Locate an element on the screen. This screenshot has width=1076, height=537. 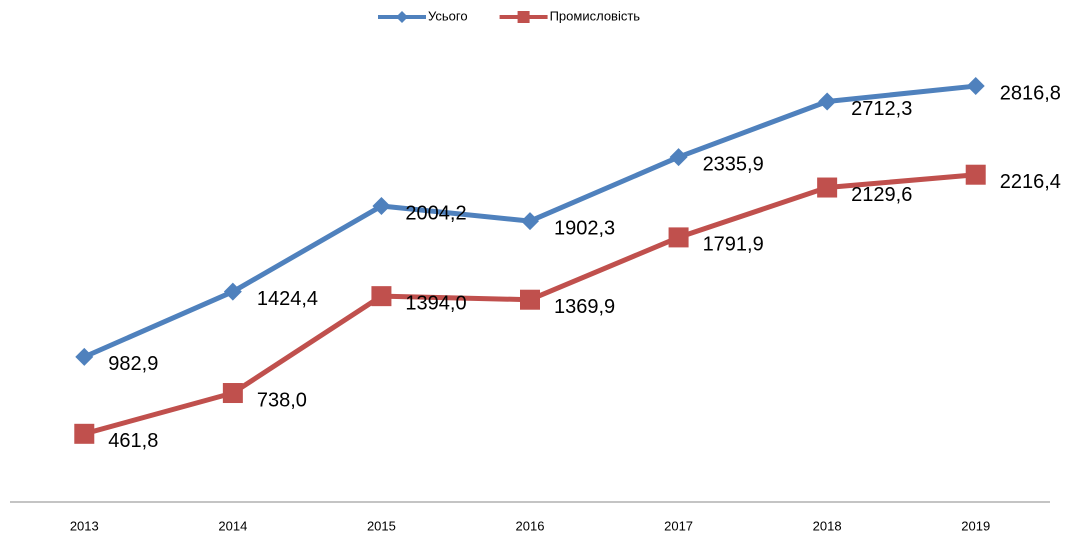
x-tick-label: 2016 is located at coordinates (530, 525).